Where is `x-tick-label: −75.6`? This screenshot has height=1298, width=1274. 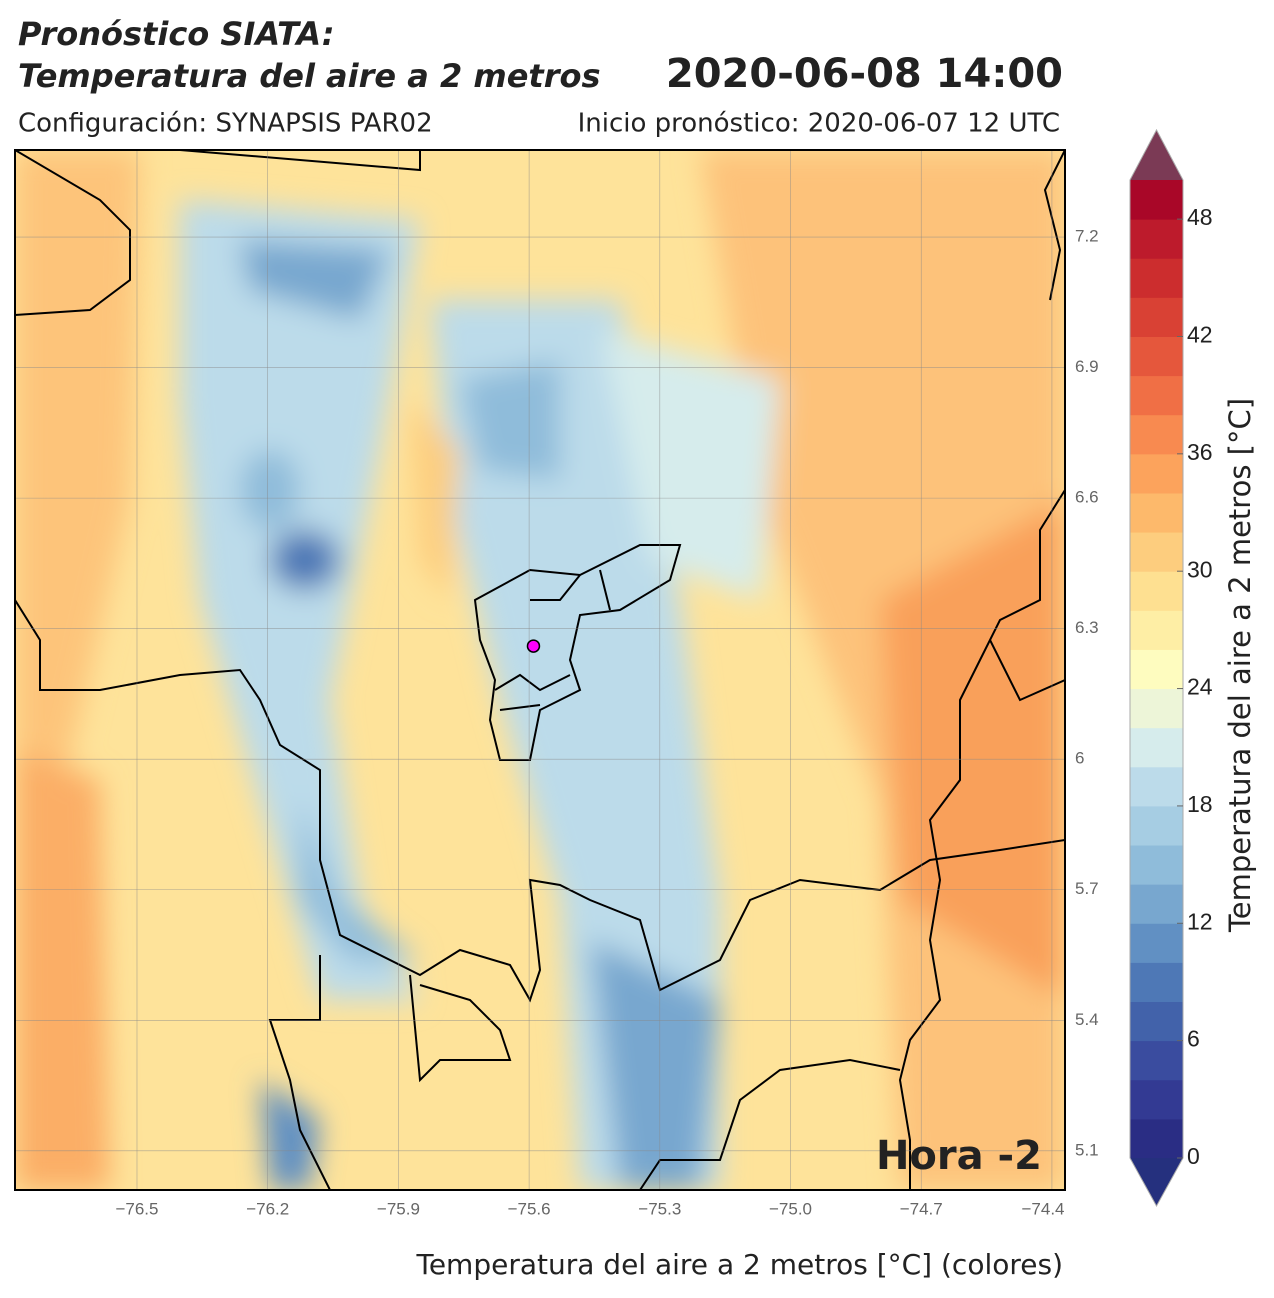
x-tick-label: −75.6 is located at coordinates (529, 1208).